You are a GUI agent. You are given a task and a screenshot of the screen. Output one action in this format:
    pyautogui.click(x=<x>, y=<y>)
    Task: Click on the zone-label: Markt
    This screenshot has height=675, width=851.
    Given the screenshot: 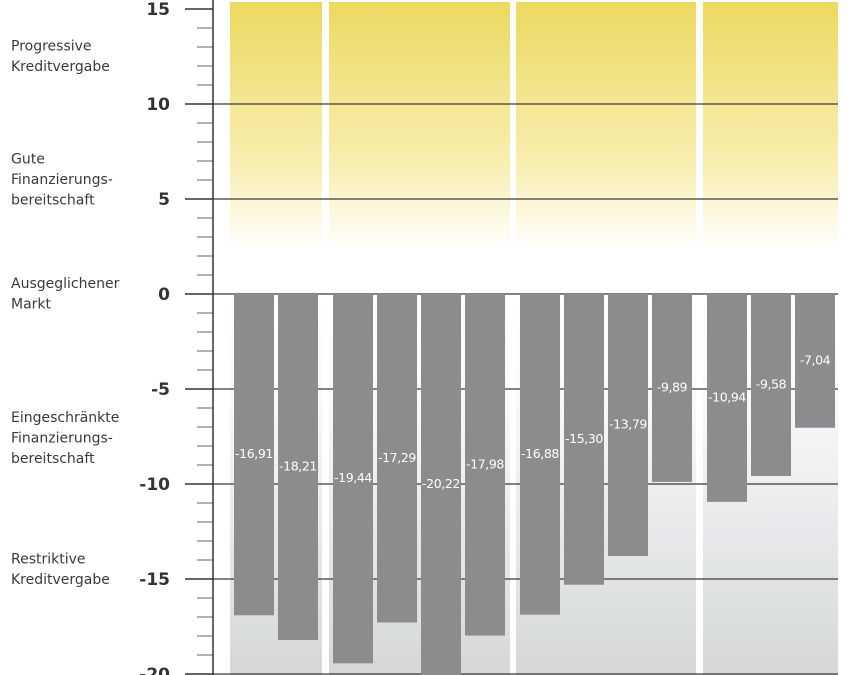 What is the action you would take?
    pyautogui.click(x=31, y=304)
    